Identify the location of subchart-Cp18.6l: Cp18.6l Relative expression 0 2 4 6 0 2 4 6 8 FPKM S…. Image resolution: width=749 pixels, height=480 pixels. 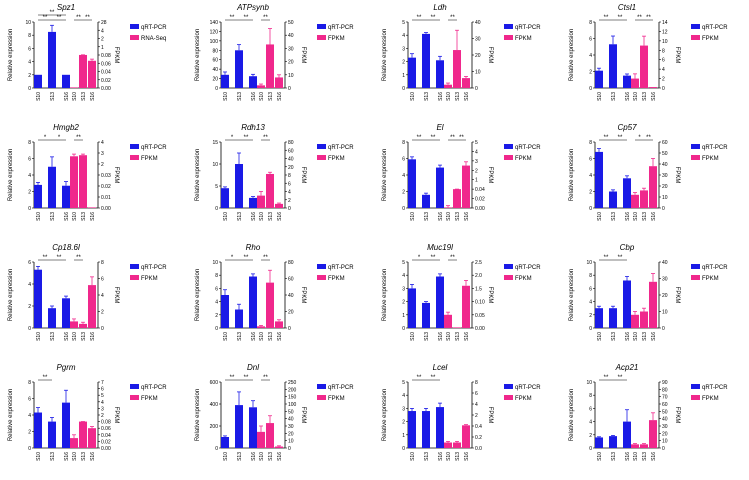
(87, 292).